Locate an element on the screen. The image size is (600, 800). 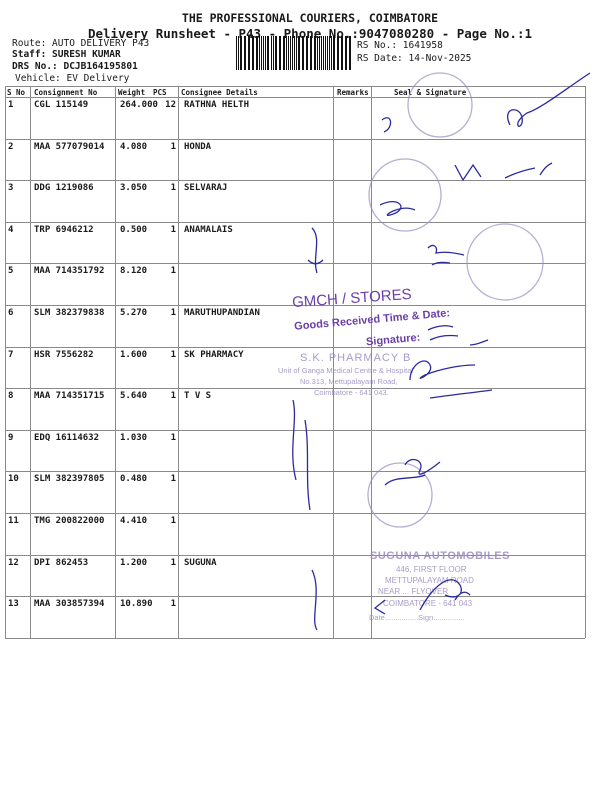
col-seal-signature: Seal & Signature is located at coordinates (430, 92).